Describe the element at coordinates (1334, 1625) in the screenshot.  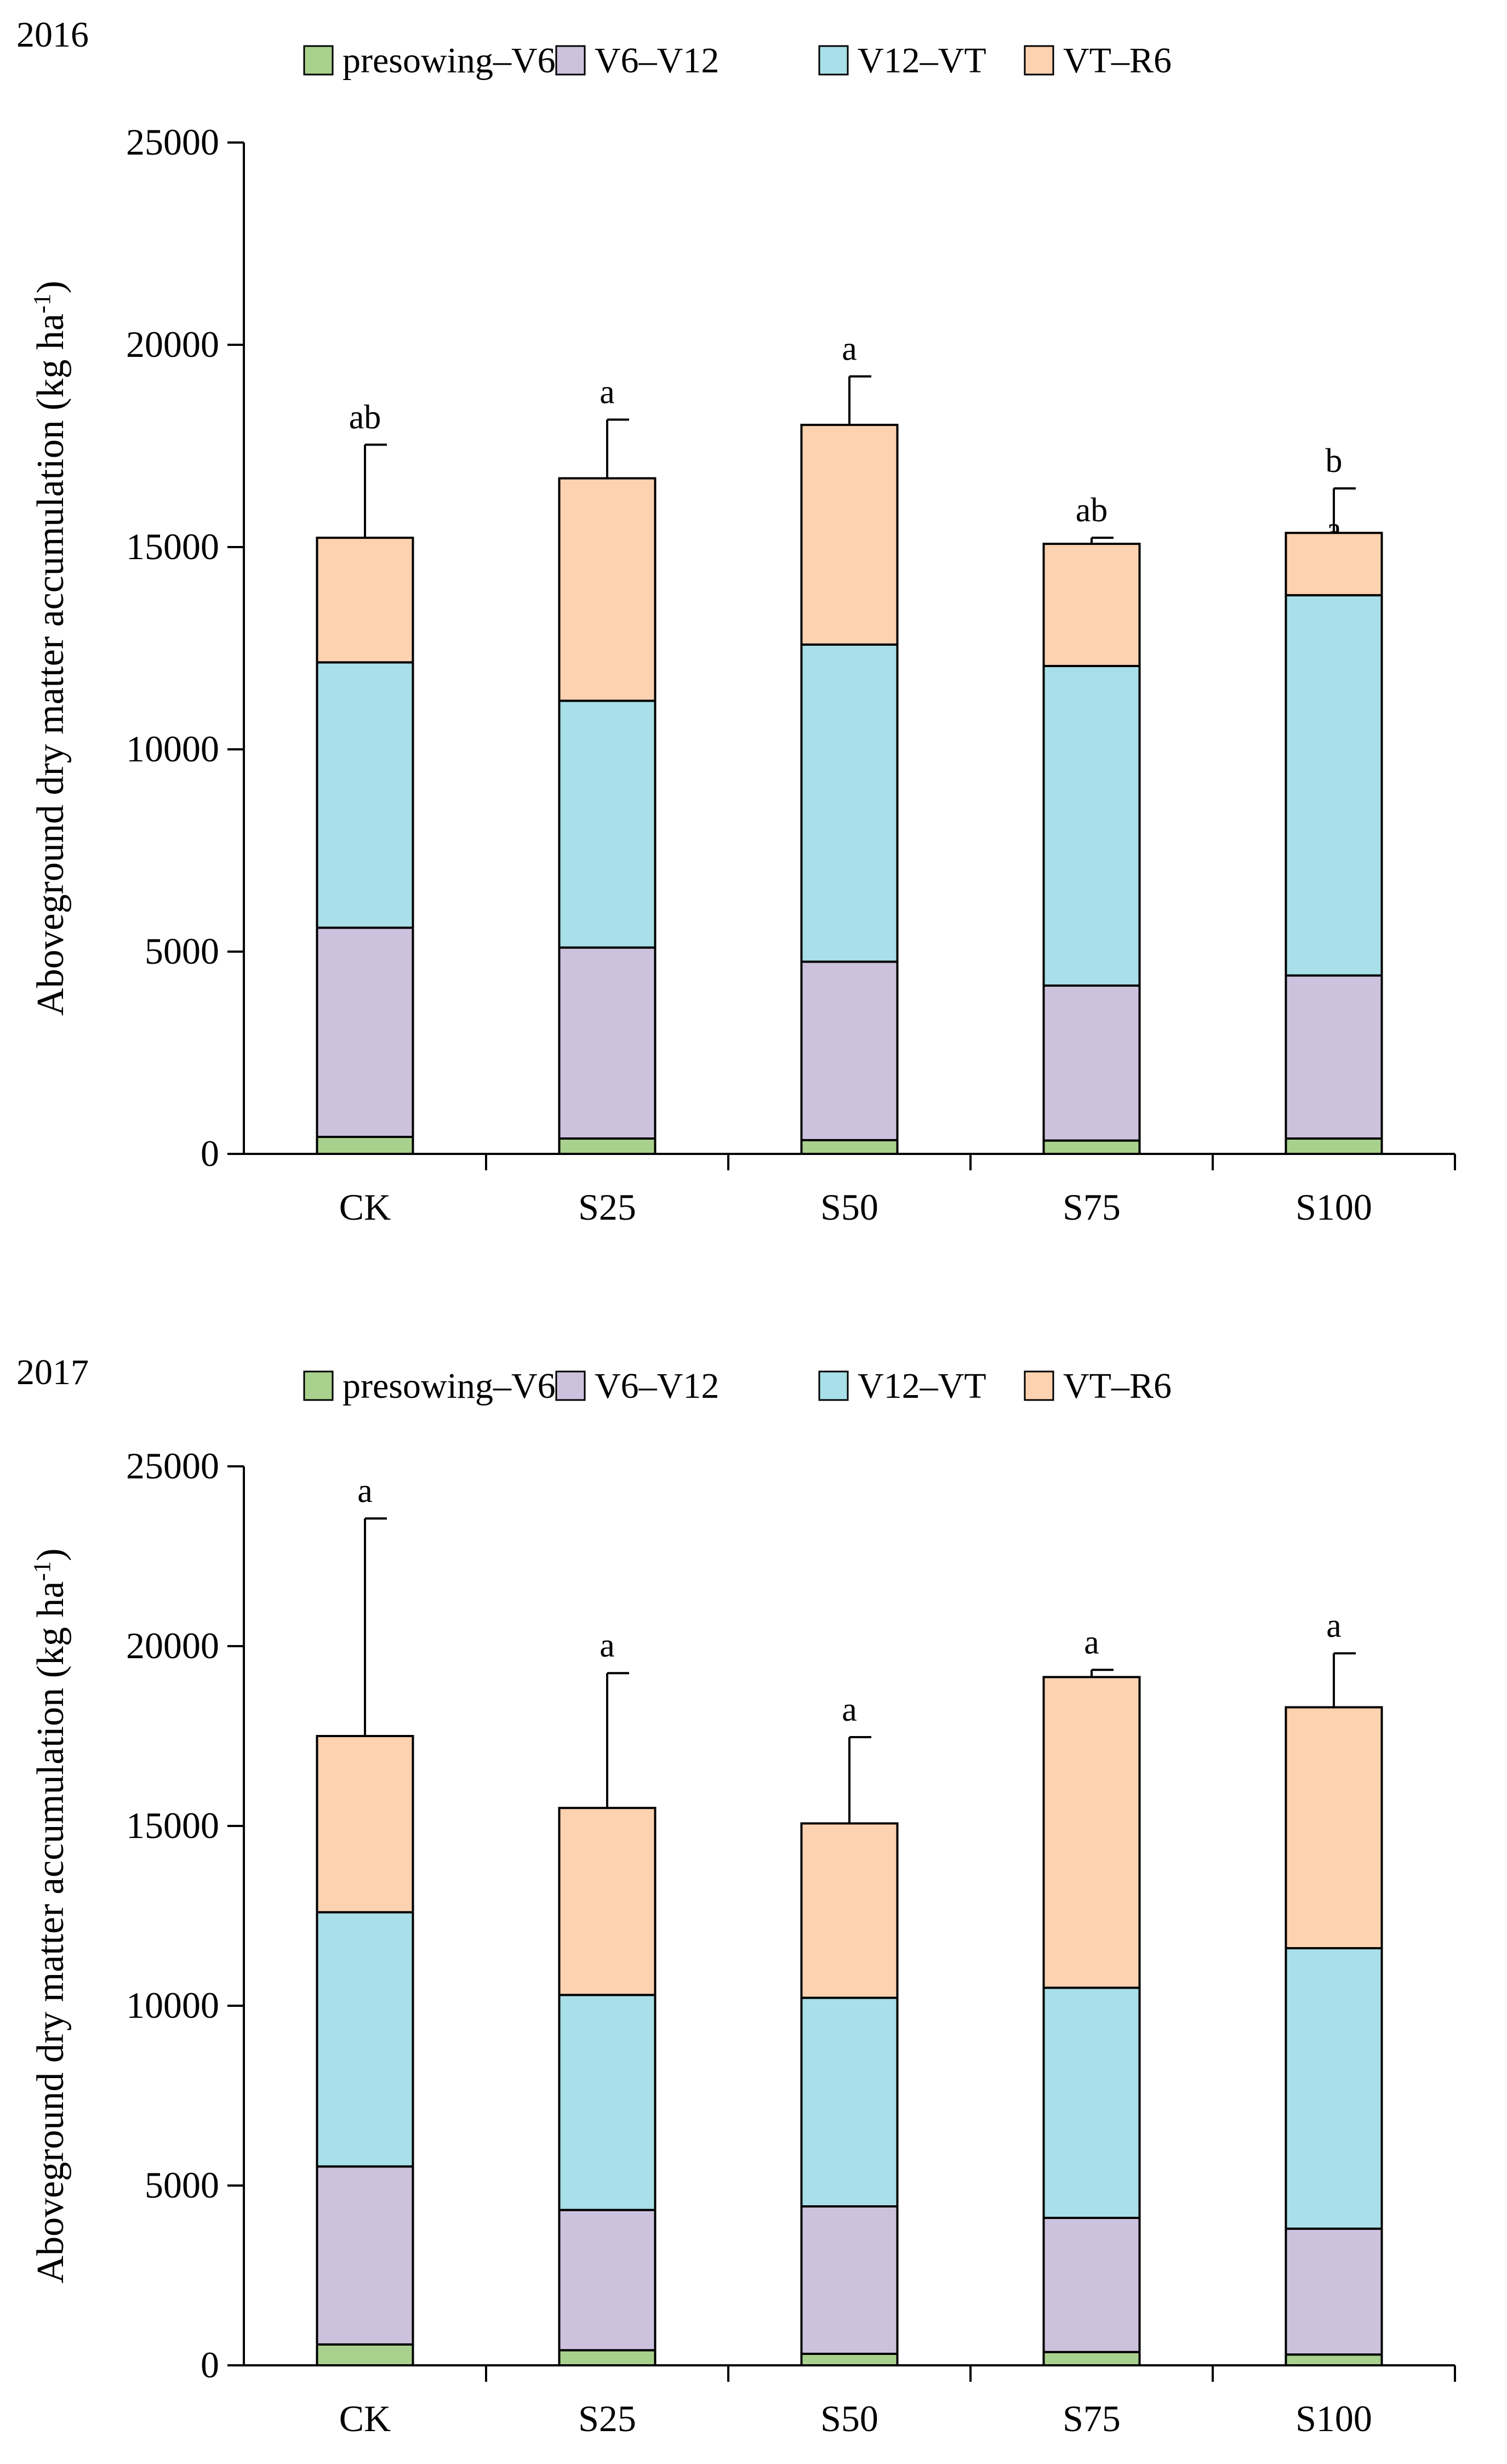
I see `sig-letter-S100-seg-4: a` at that location.